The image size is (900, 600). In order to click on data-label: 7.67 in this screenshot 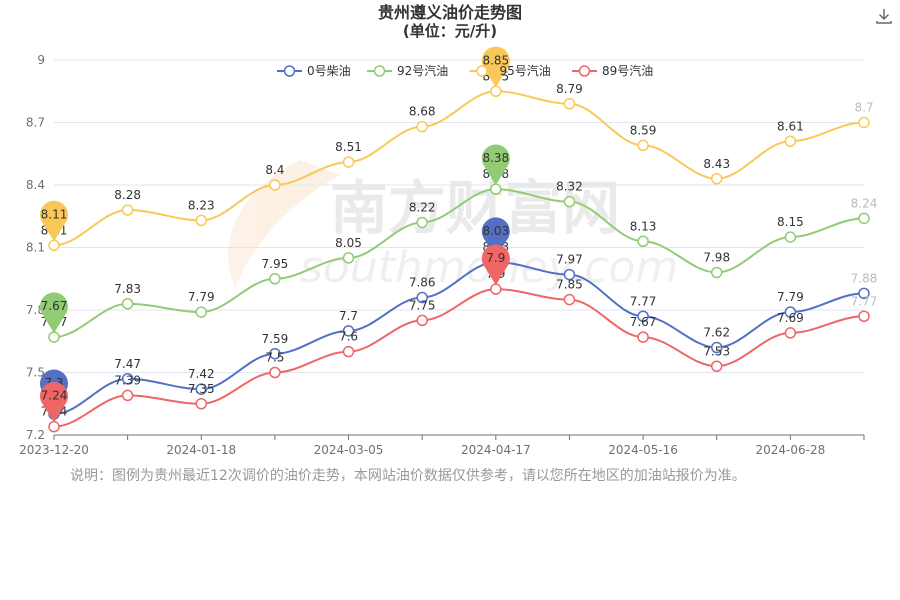, I will do `click(643, 322)`.